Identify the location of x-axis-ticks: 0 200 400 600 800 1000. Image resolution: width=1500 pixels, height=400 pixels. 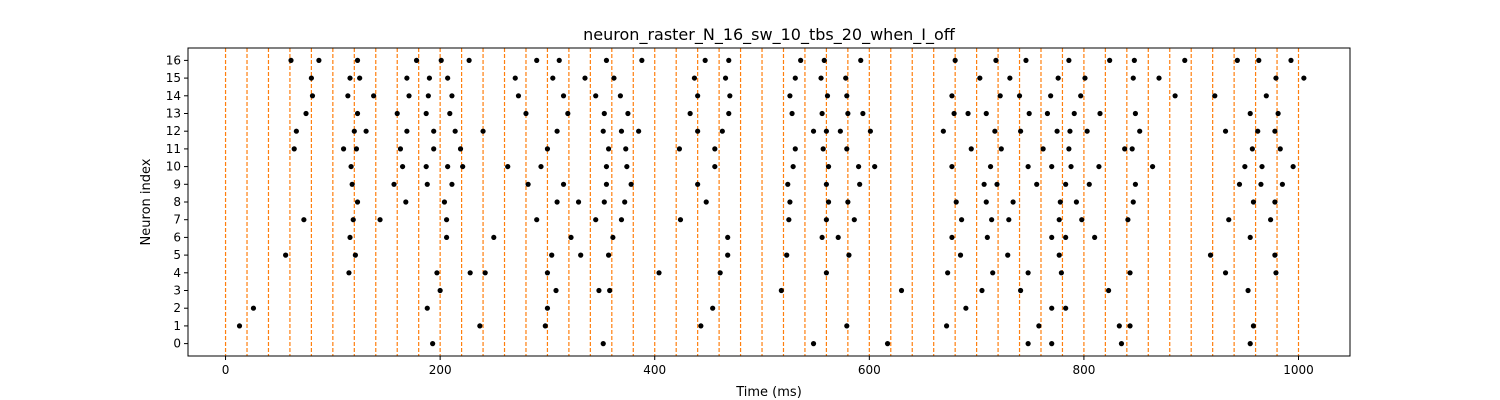
(768, 366).